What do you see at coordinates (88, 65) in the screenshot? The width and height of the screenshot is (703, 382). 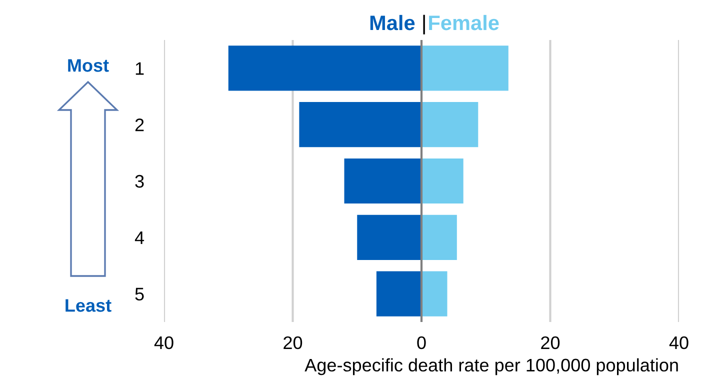 I see `text: Most` at bounding box center [88, 65].